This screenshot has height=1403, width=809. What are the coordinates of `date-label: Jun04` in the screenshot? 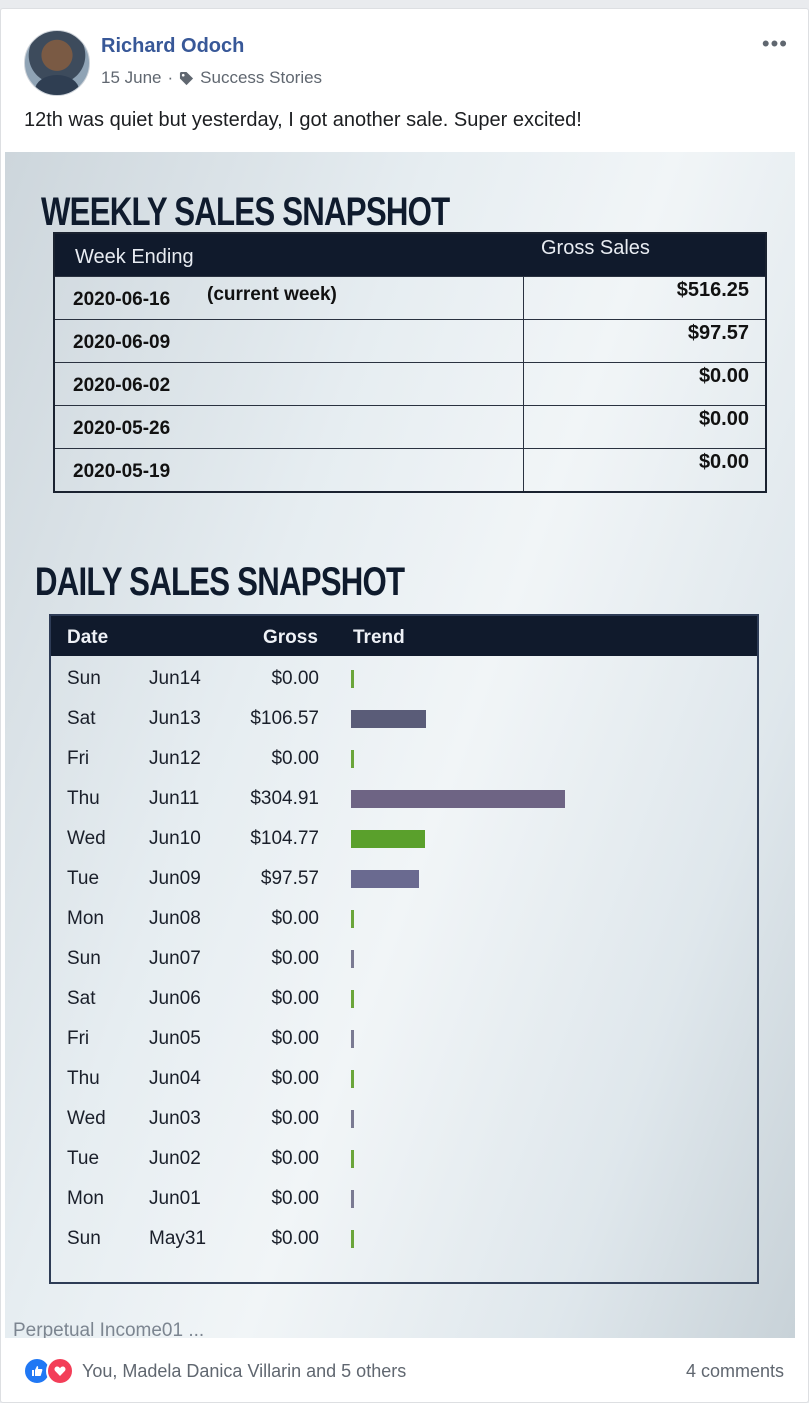 It's located at (175, 1078).